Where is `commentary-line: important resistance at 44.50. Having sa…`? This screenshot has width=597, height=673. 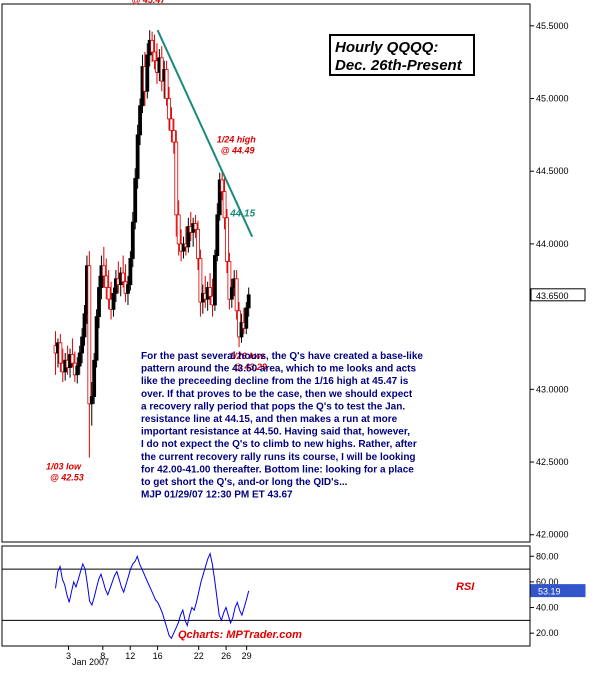
commentary-line: important resistance at 44.50. Having sa… is located at coordinates (275, 432).